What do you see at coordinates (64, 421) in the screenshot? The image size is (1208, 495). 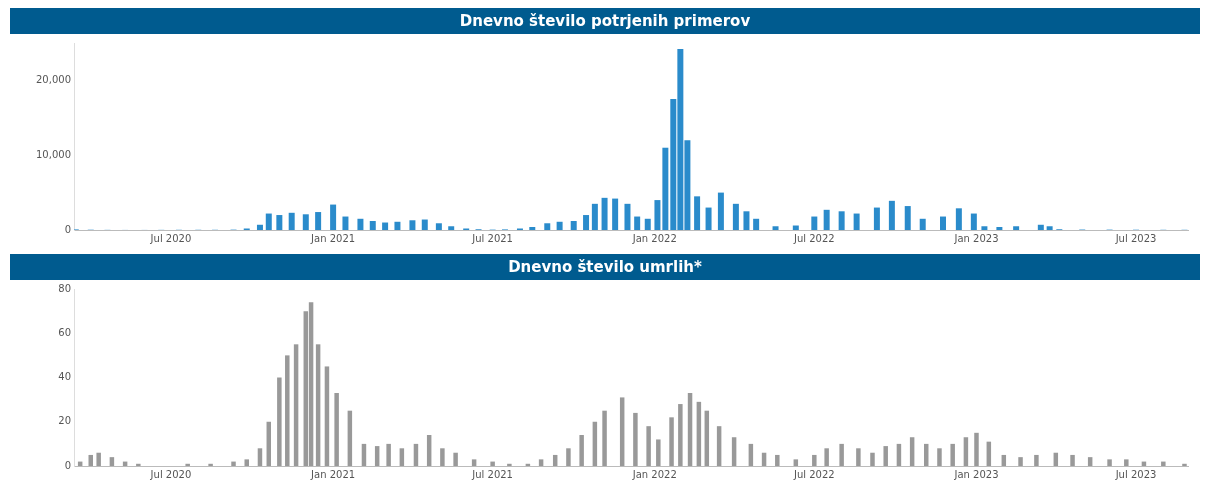 I see `y-tick-label: 20` at bounding box center [64, 421].